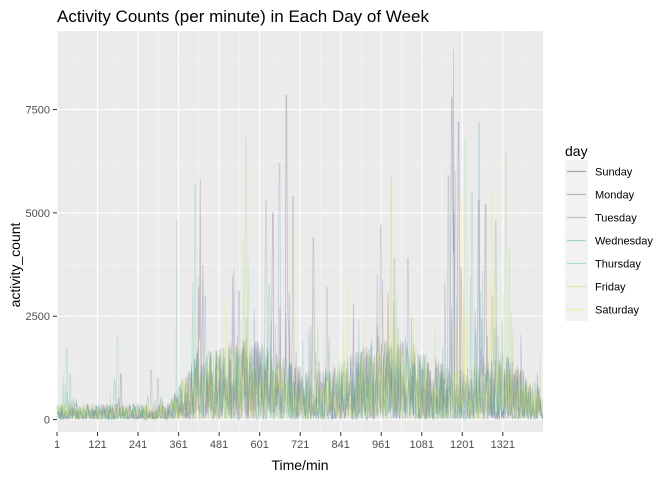  Describe the element at coordinates (617, 311) in the screenshot. I see `legend-label-saturday: Saturday` at that location.